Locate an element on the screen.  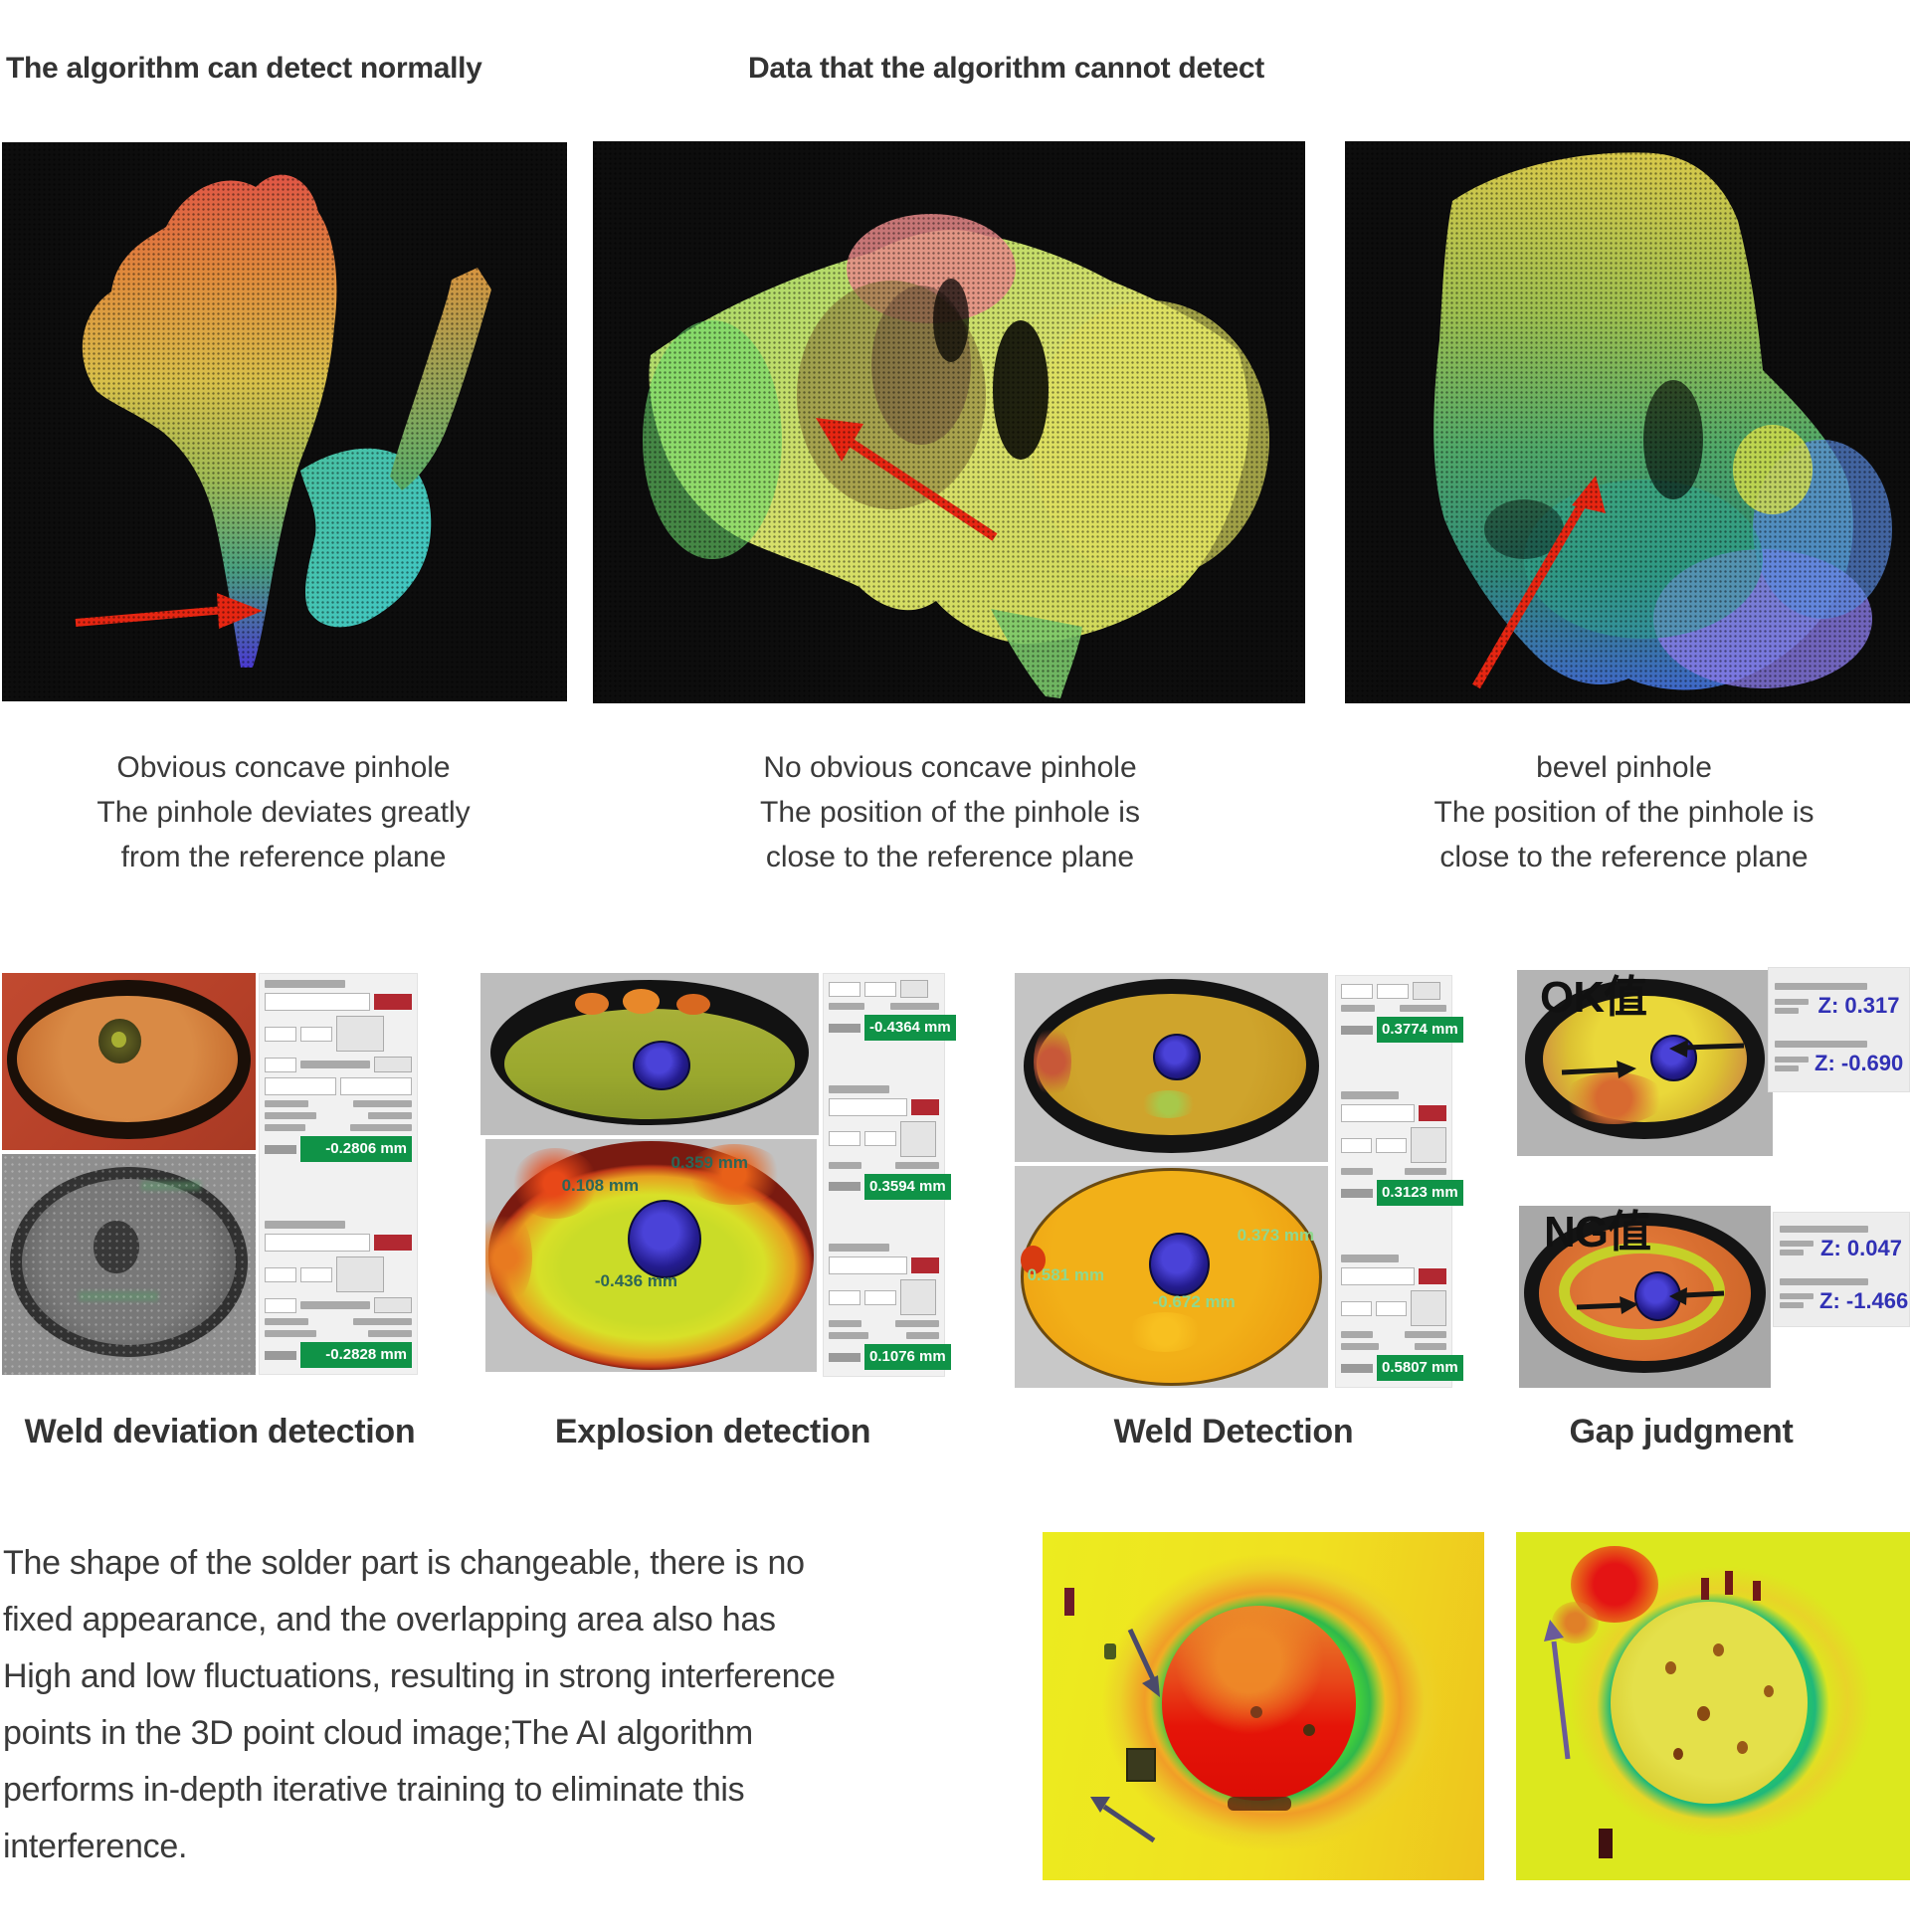
result-badge: 0.3594 mm is located at coordinates (907, 1186).